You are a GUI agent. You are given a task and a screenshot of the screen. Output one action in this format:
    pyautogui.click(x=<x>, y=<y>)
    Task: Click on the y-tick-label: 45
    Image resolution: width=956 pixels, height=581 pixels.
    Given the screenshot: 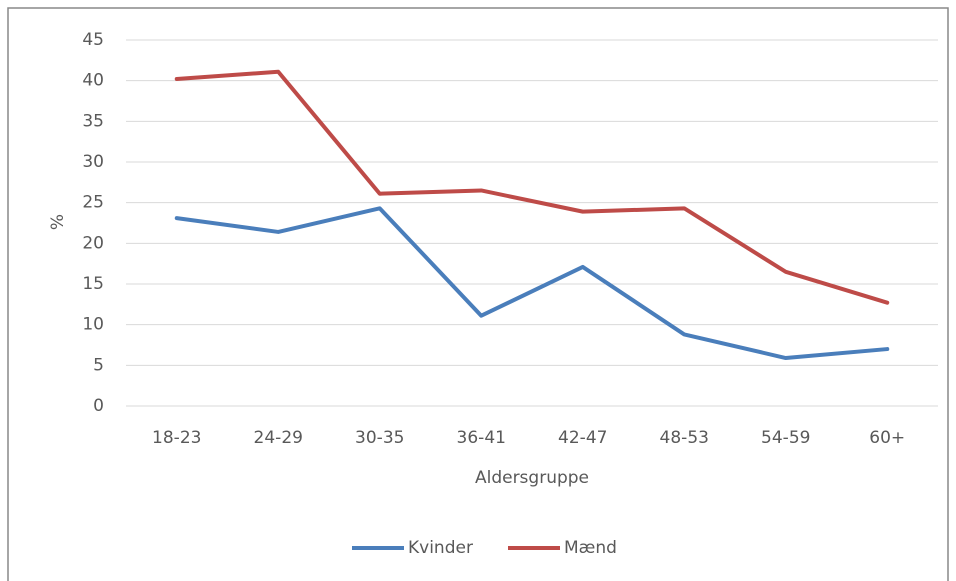 What is the action you would take?
    pyautogui.click(x=93, y=40)
    